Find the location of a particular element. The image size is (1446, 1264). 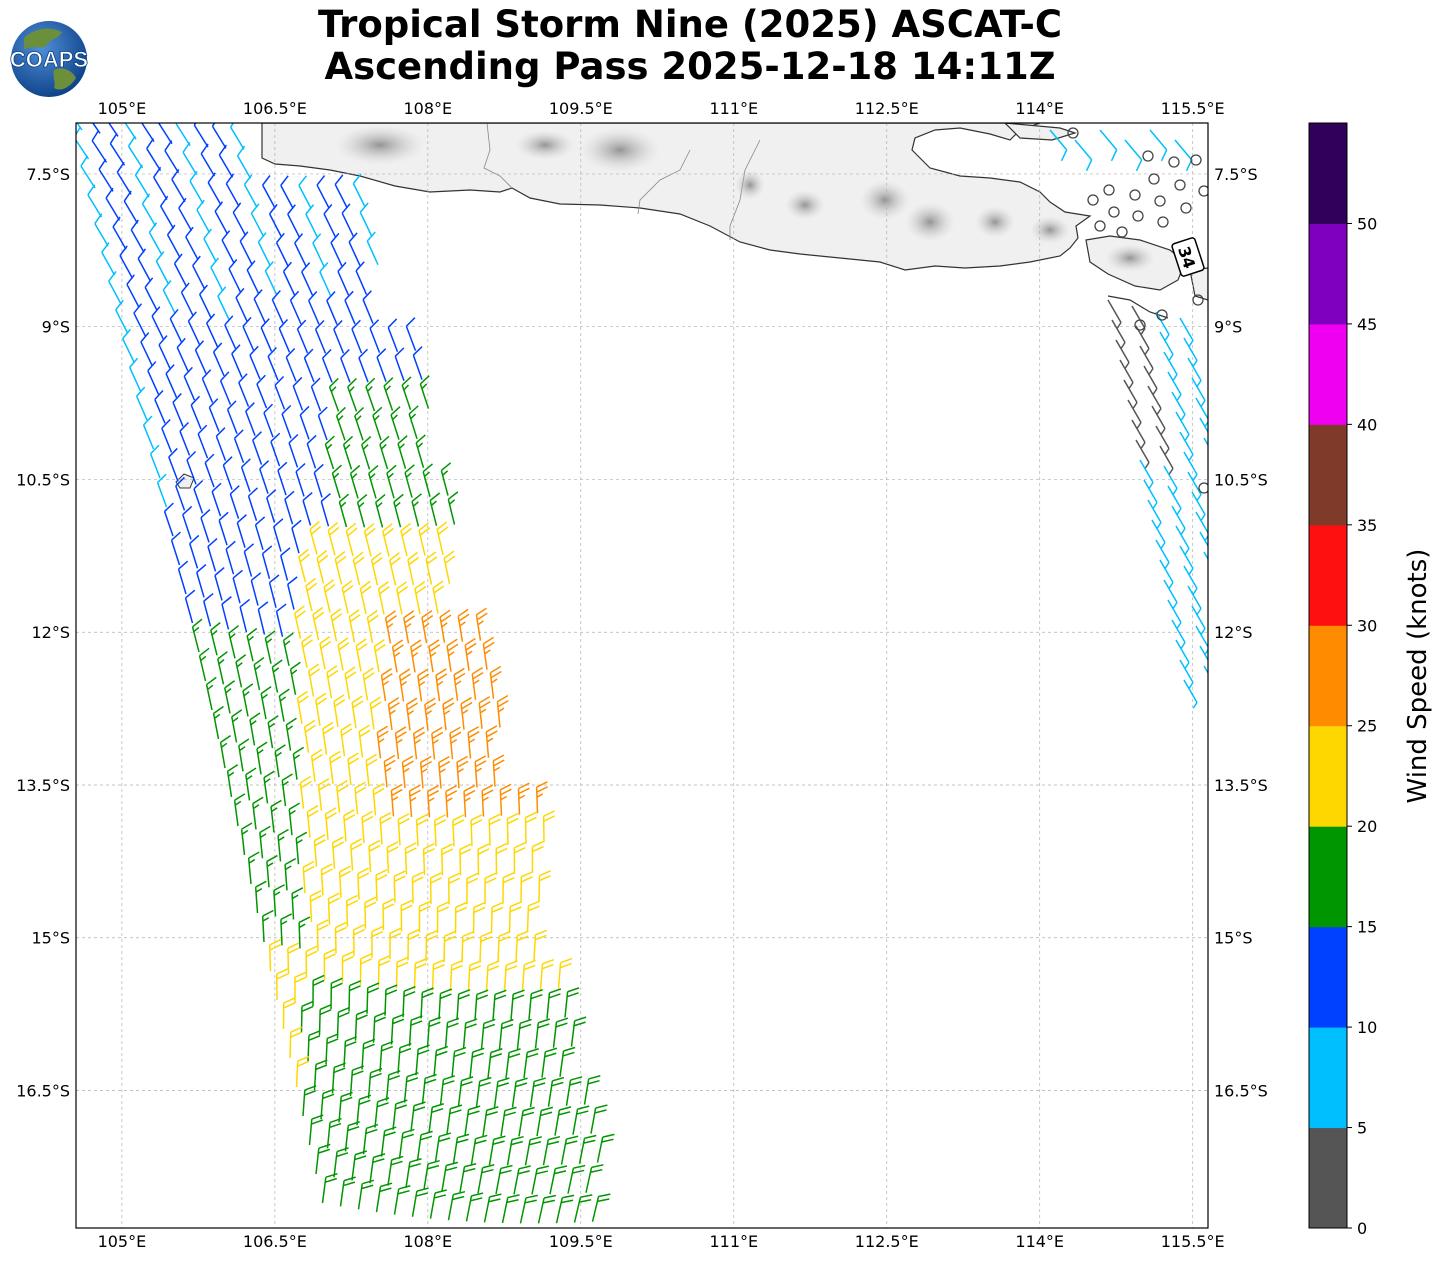

colorbar-tick-label: 50 is located at coordinates (1367, 223).